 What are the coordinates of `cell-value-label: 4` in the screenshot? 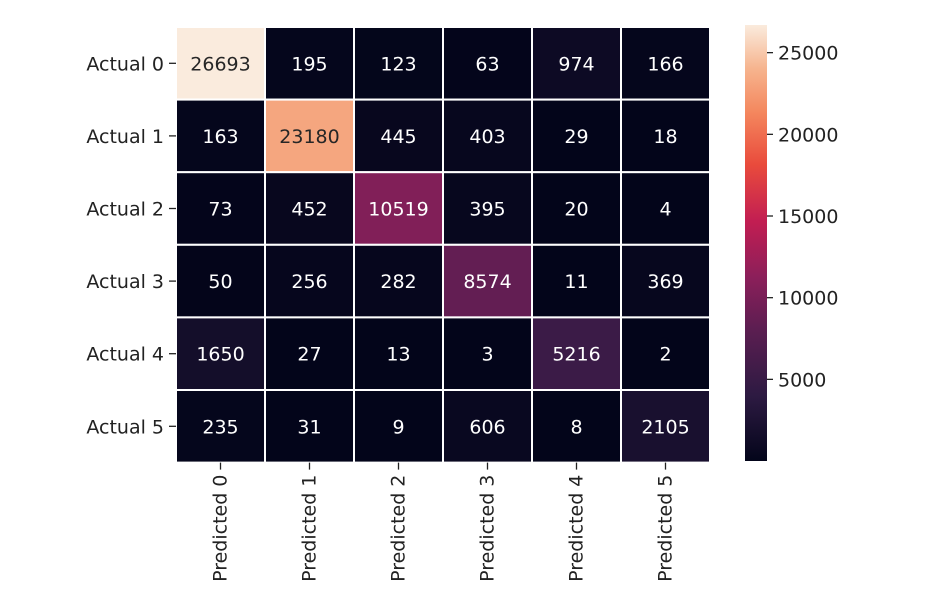 It's located at (665, 210).